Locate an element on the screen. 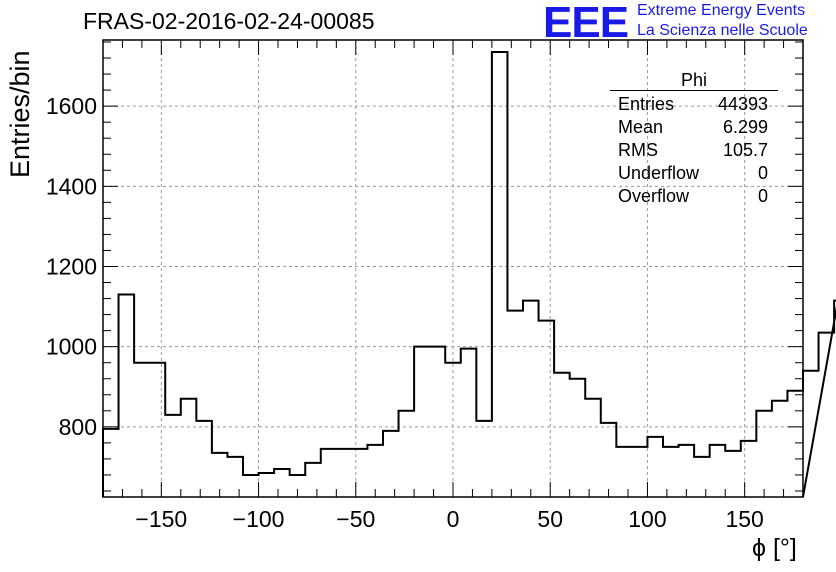  logo-line-2: La Scienza nelle Scuole is located at coordinates (722, 30).